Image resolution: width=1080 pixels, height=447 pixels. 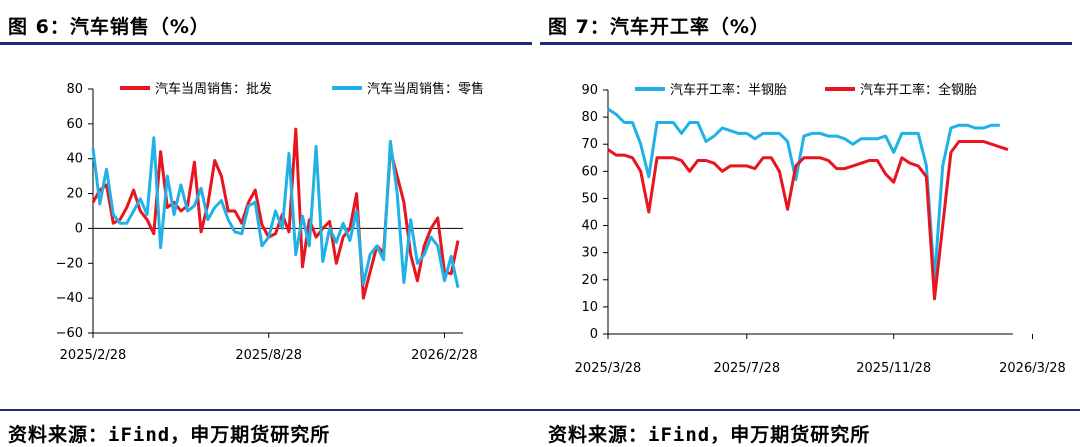 I want to click on left-y-tick-label: 0, so click(x=79, y=228).